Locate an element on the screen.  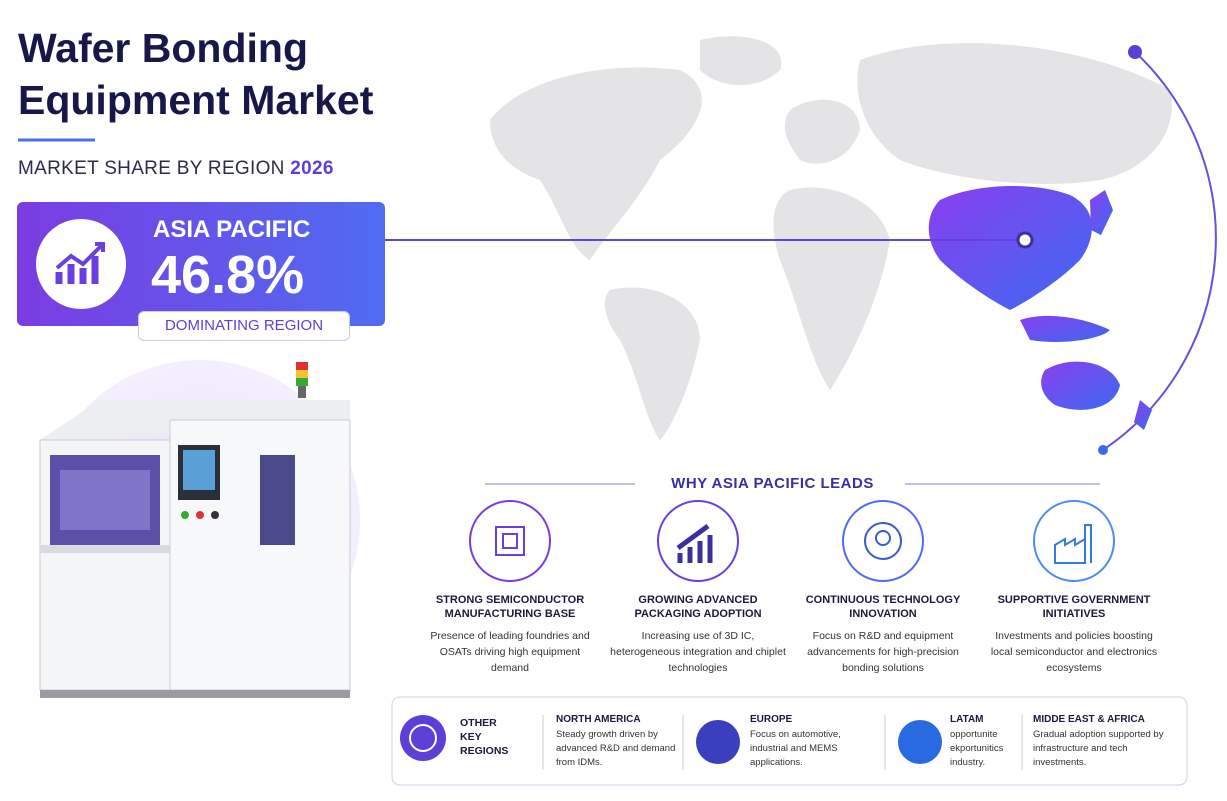
title-line: Wafer Bonding is located at coordinates (163, 48).